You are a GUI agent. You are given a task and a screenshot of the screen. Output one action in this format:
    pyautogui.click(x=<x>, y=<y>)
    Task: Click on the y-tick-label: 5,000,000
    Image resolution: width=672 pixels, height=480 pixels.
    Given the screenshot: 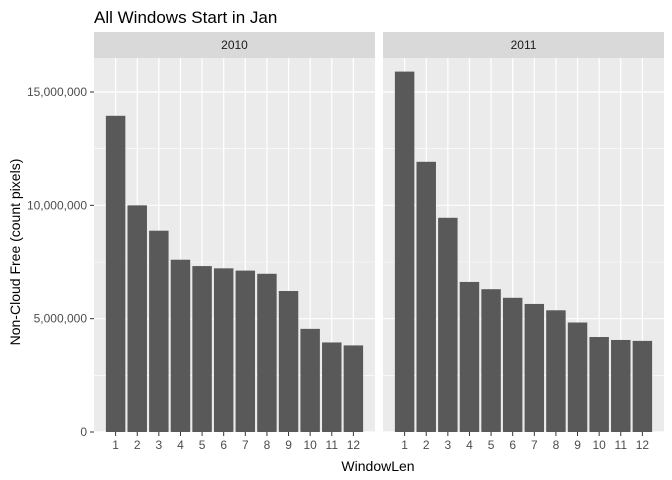 What is the action you would take?
    pyautogui.click(x=61, y=319)
    